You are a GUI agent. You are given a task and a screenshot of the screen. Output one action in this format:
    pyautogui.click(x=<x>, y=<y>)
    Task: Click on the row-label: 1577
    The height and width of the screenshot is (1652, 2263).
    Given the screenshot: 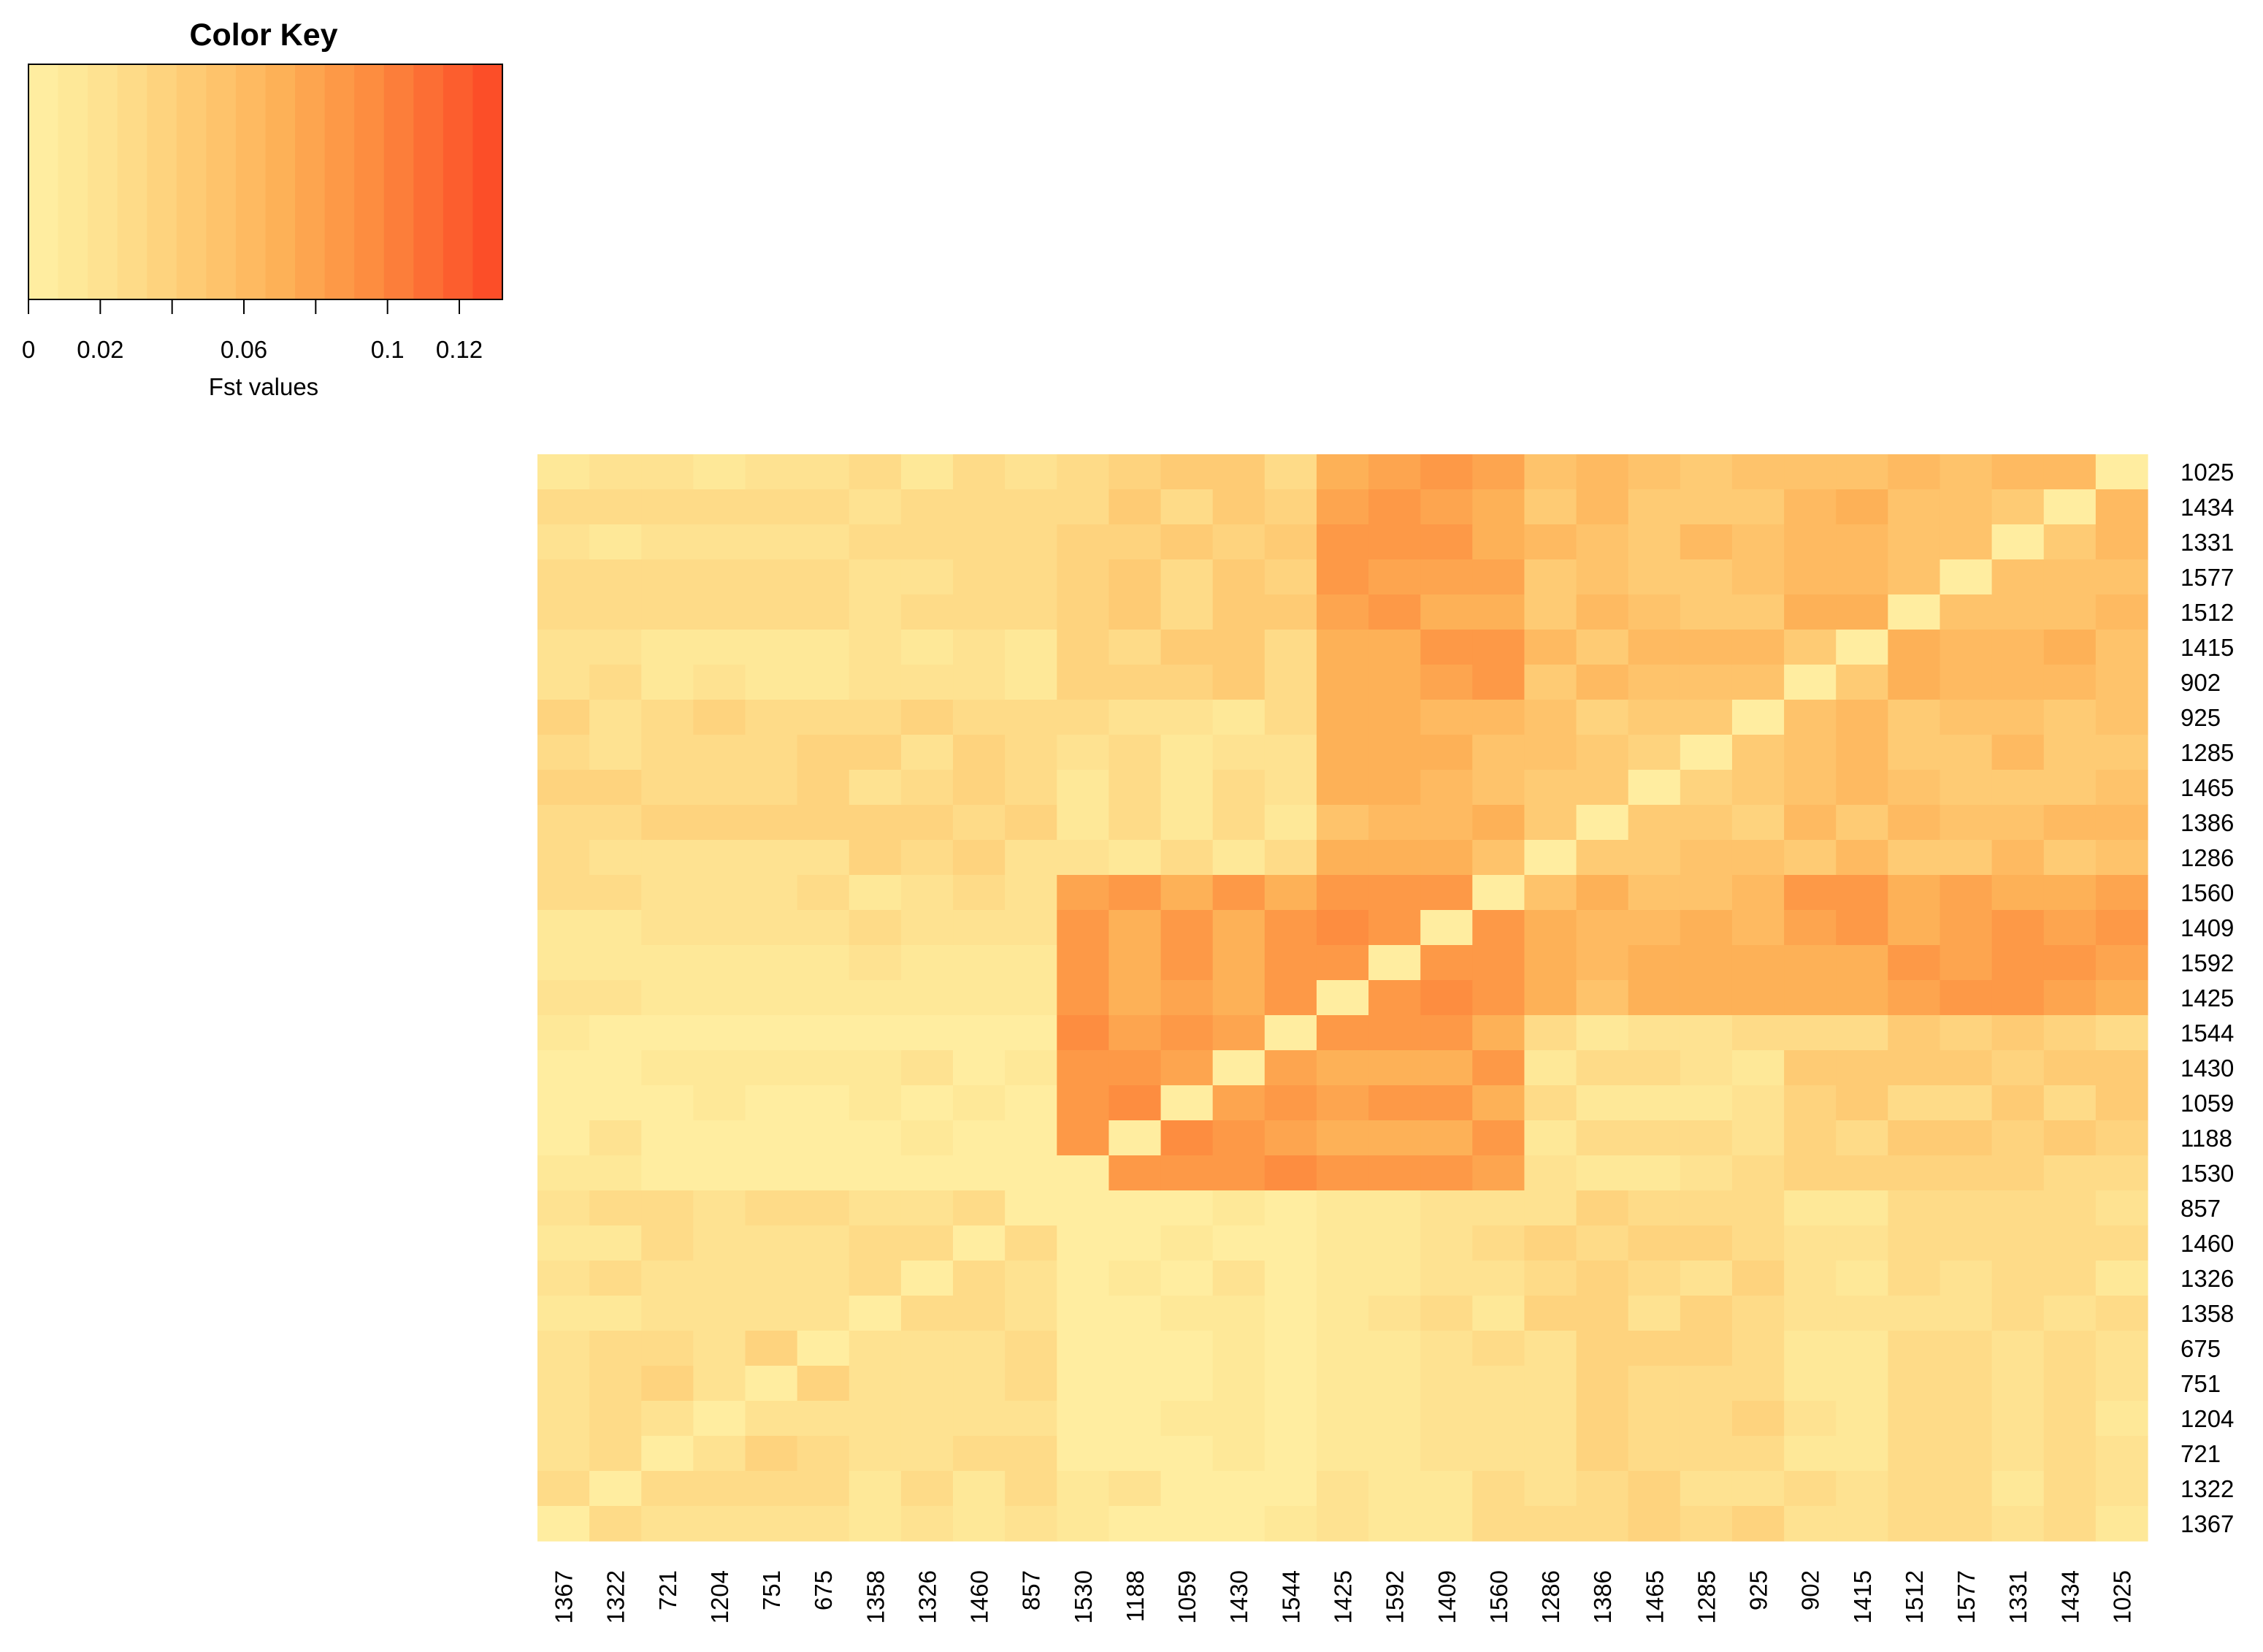 What is the action you would take?
    pyautogui.click(x=2207, y=577)
    